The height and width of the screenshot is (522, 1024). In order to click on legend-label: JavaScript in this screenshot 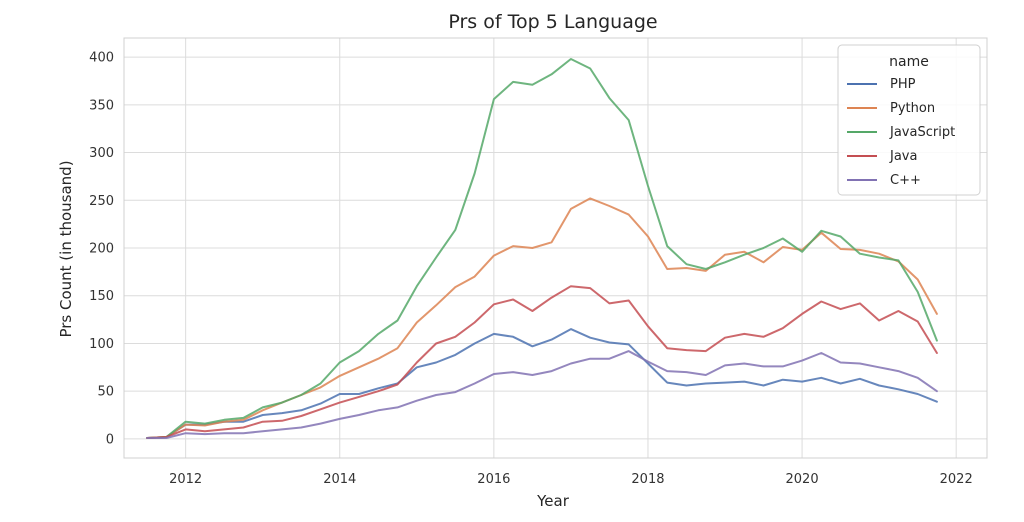, I will do `click(922, 132)`.